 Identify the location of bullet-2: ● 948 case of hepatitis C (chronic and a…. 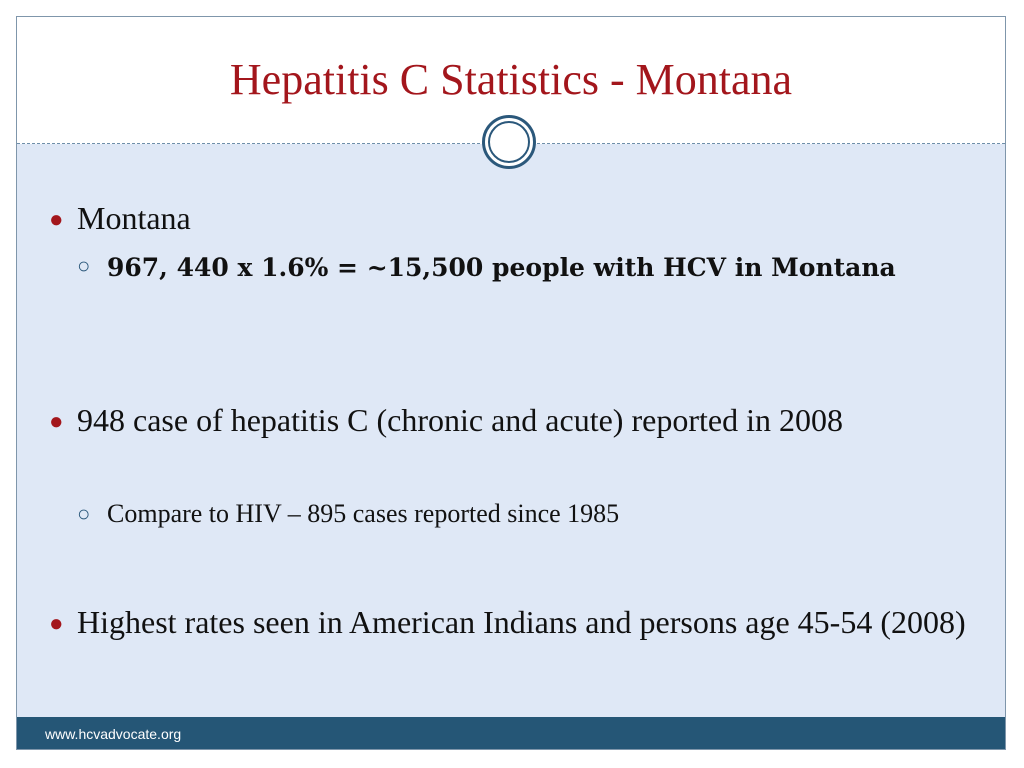
(512, 420).